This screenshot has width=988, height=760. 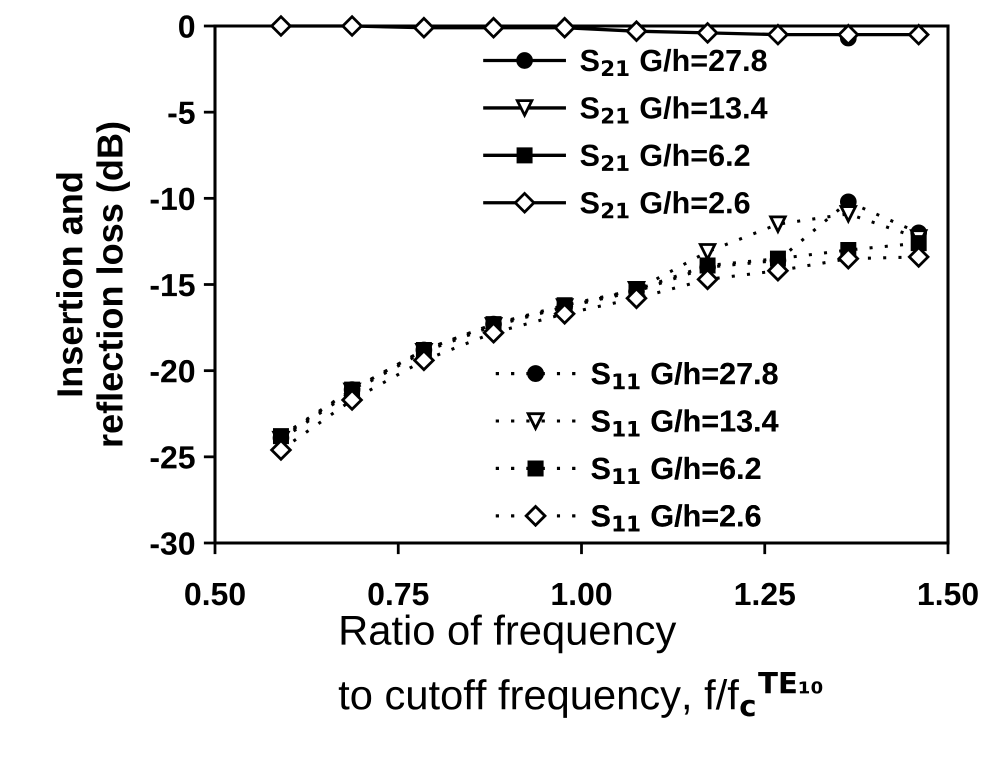 I want to click on y-tick-label: -20, so click(x=172, y=371).